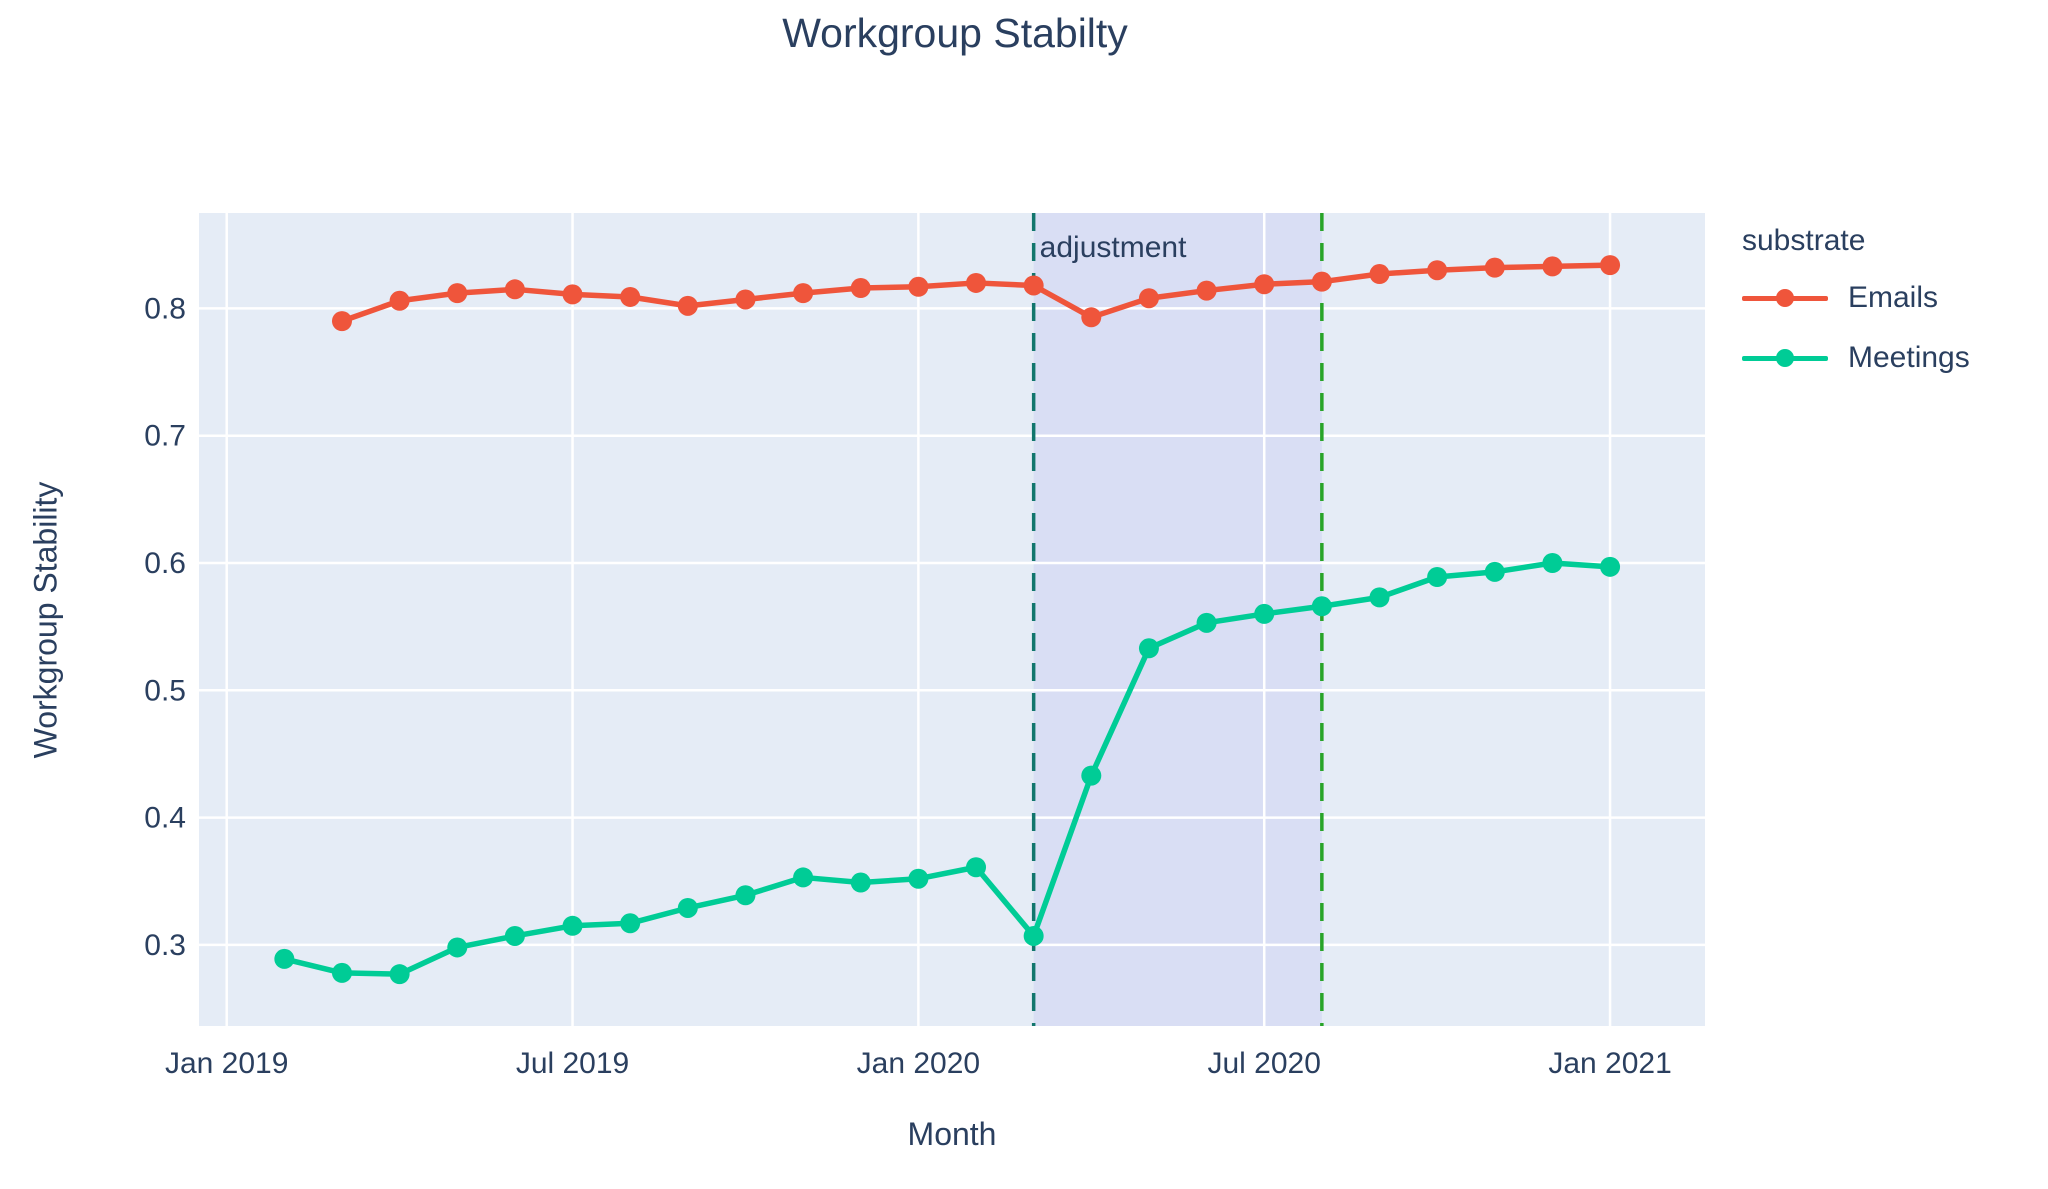 The height and width of the screenshot is (1189, 2048). Describe the element at coordinates (1177, 619) in the screenshot. I see `adjustment-band` at that location.